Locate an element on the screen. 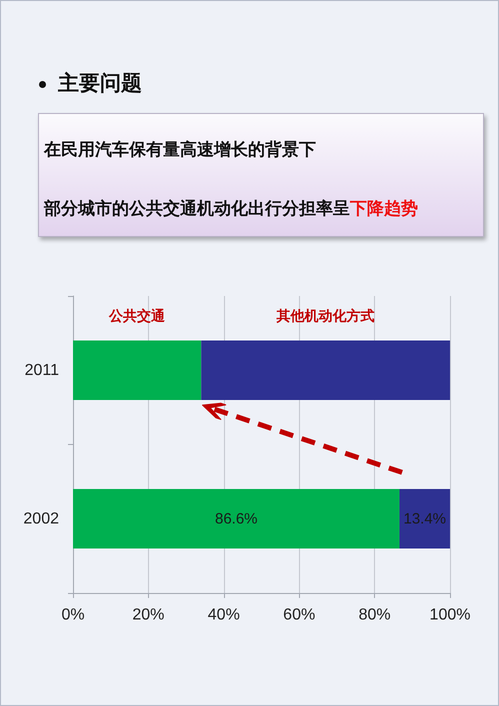 Image resolution: width=499 pixels, height=706 pixels. x-tick-label: 40% is located at coordinates (224, 615).